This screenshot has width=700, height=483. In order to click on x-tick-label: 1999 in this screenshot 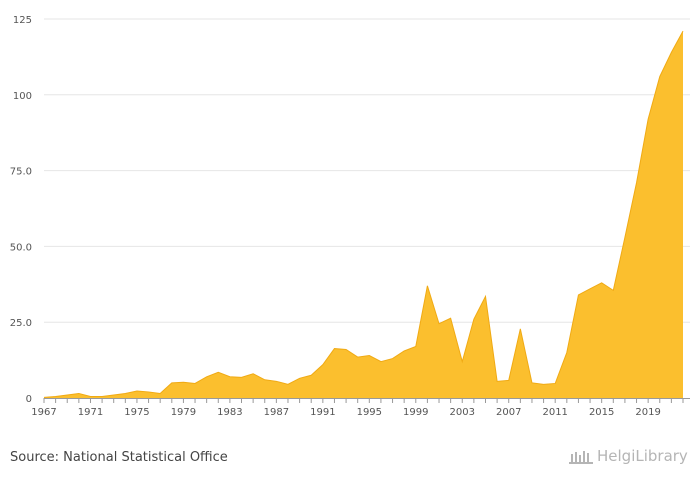, I will do `click(415, 412)`.